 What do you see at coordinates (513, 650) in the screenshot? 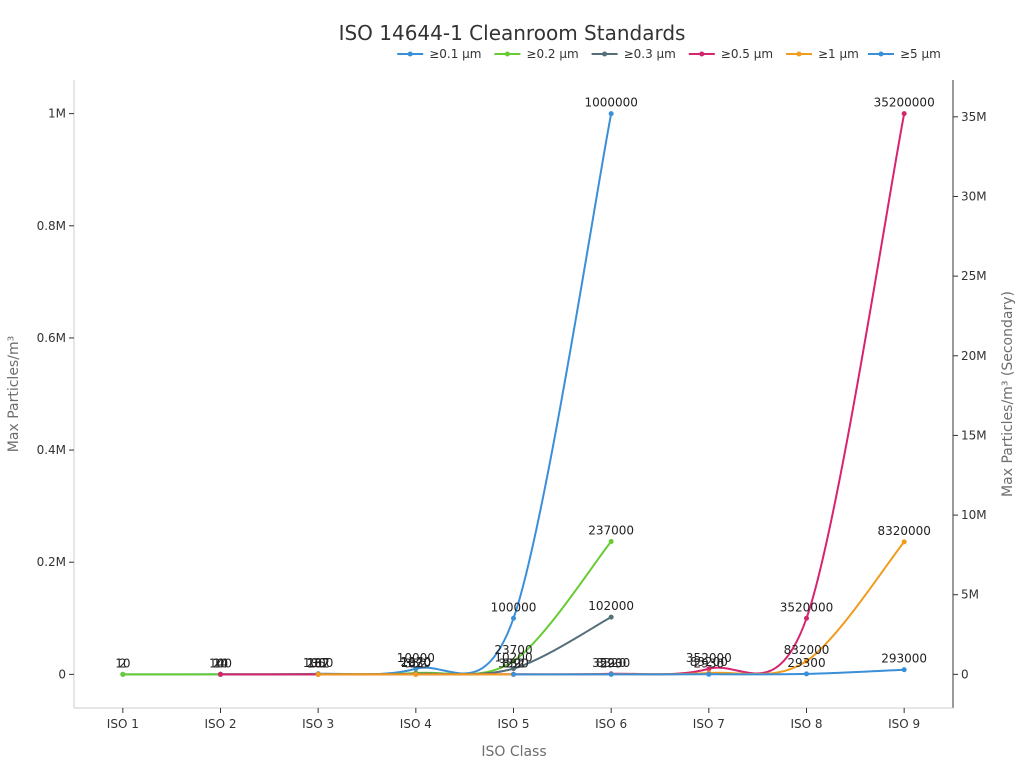
I see `data-label: 23700` at bounding box center [513, 650].